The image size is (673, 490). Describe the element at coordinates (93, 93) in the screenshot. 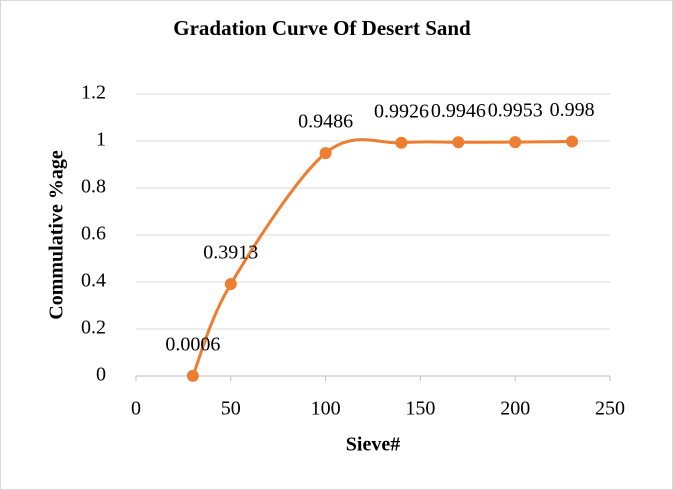

I see `y-tick-label: 1.2` at that location.